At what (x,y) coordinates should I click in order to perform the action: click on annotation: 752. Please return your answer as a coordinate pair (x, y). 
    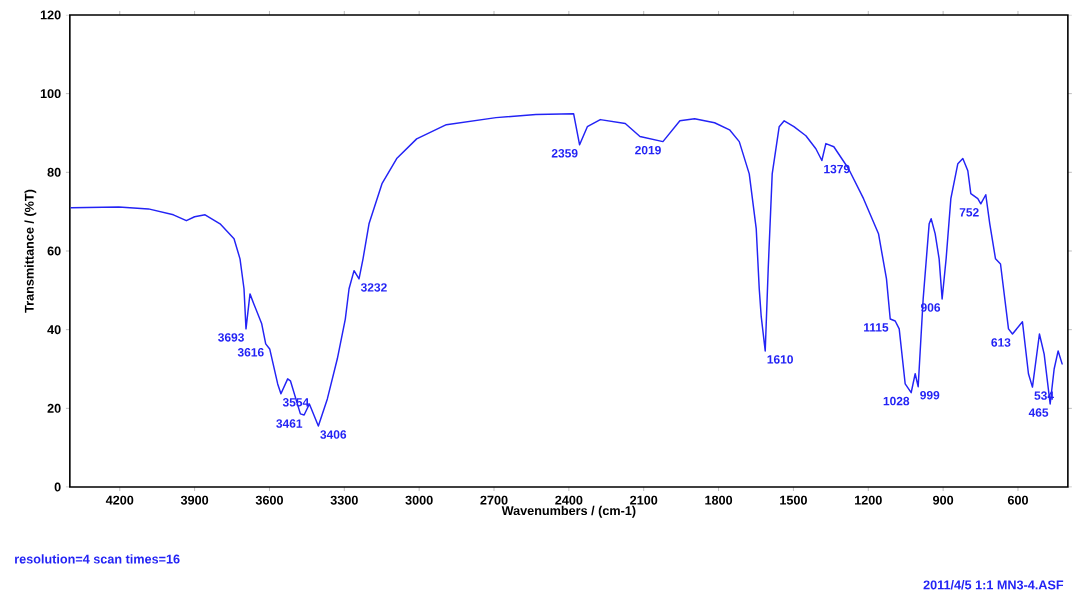
    Looking at the image, I should click on (969, 212).